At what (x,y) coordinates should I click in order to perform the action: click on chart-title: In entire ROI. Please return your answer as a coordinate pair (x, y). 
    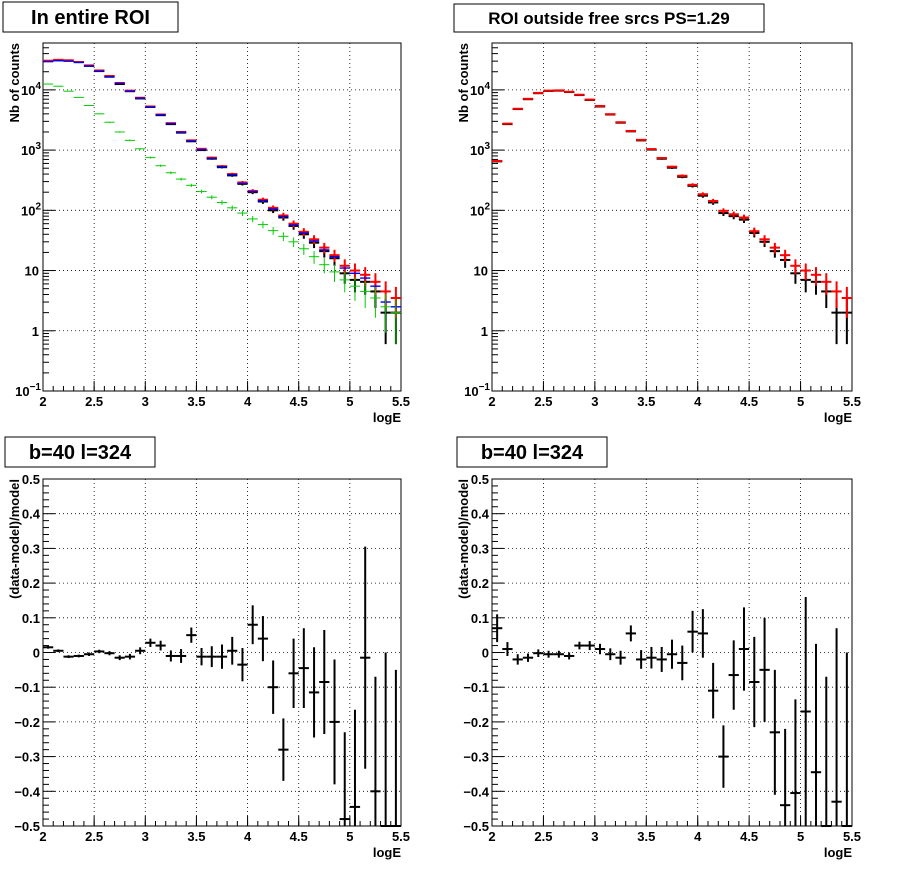
    Looking at the image, I should click on (90, 18).